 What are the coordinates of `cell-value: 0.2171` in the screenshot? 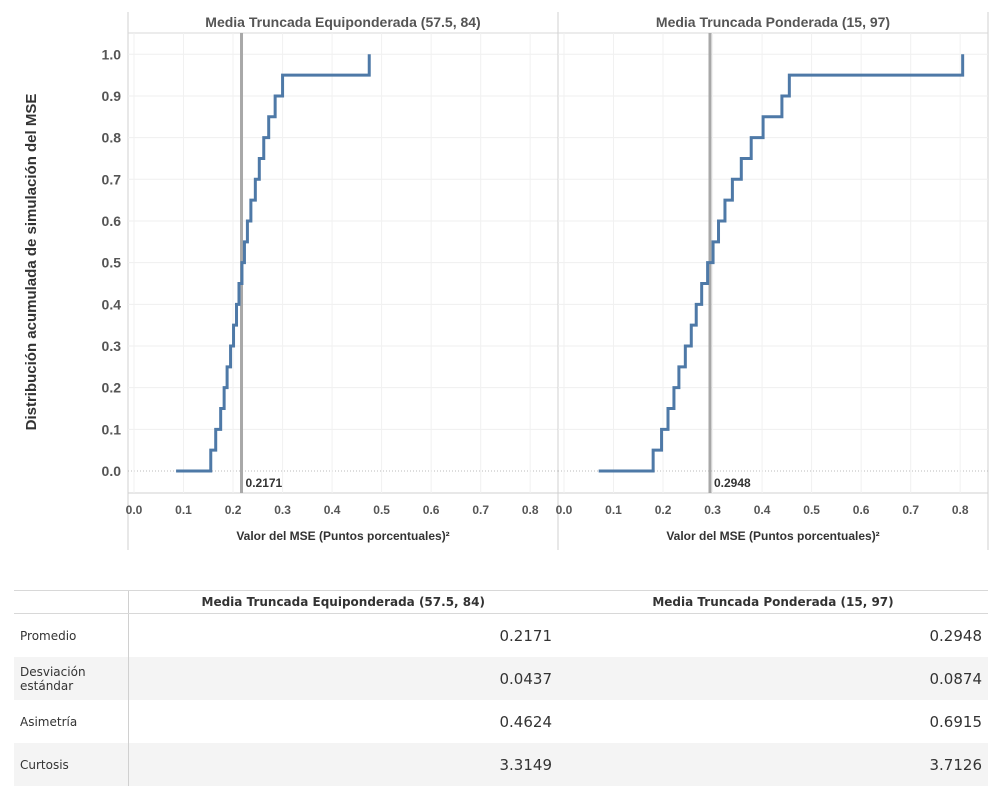 It's located at (342, 635).